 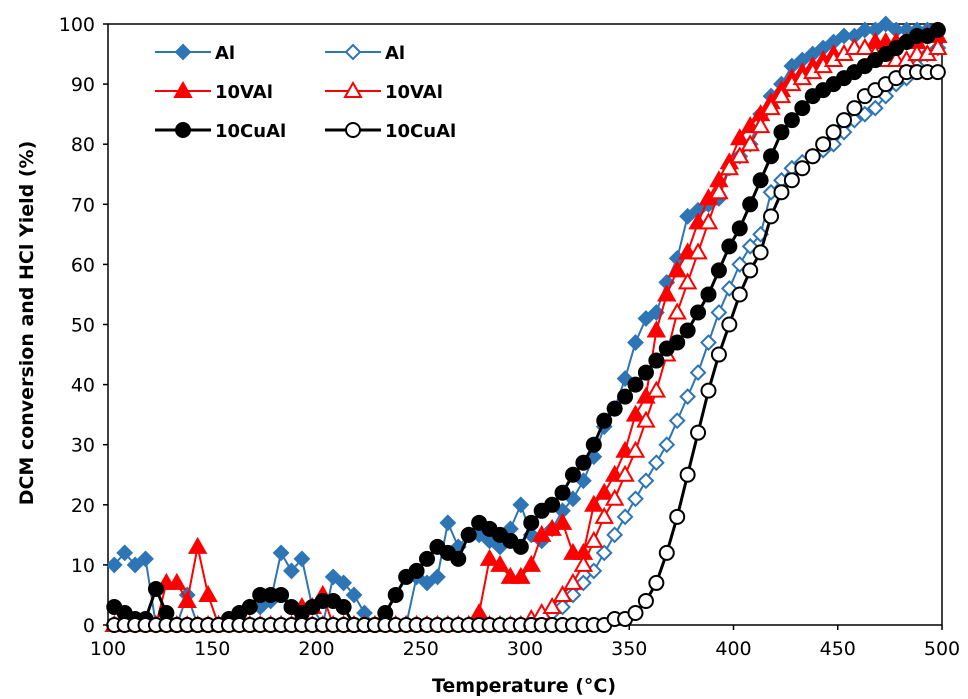 What do you see at coordinates (83, 326) in the screenshot?
I see `y-tick-label: 50` at bounding box center [83, 326].